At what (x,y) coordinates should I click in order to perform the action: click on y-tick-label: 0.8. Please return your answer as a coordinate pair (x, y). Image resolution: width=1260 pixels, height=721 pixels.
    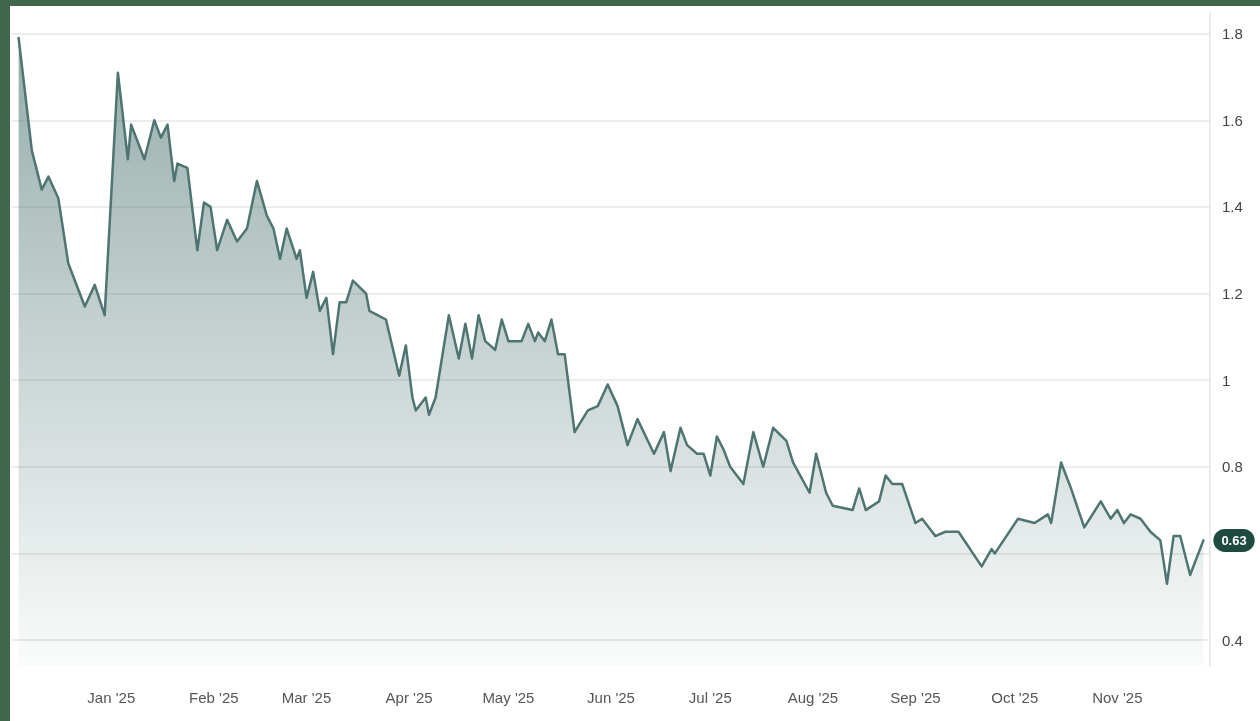
    Looking at the image, I should click on (1232, 467).